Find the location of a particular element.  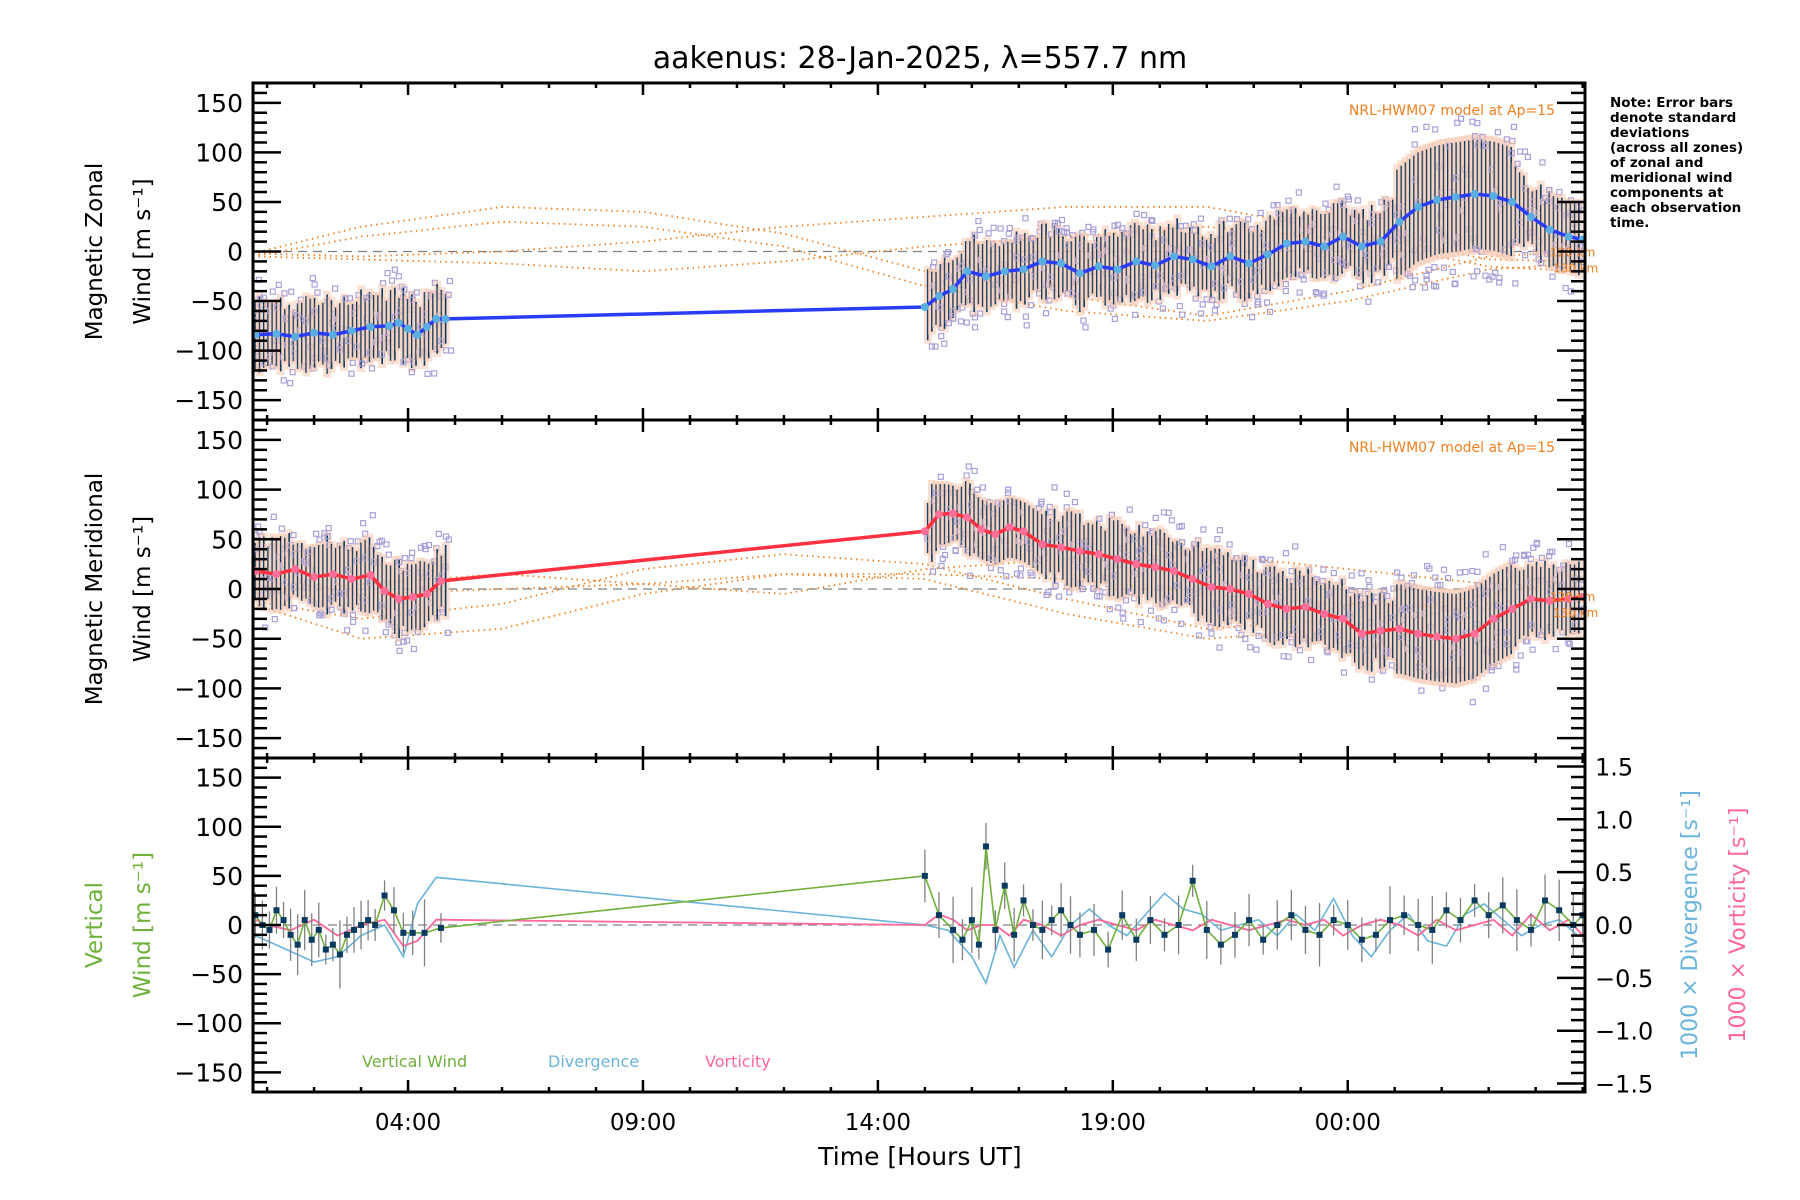

legend-vorticity: Vorticity is located at coordinates (738, 1061).